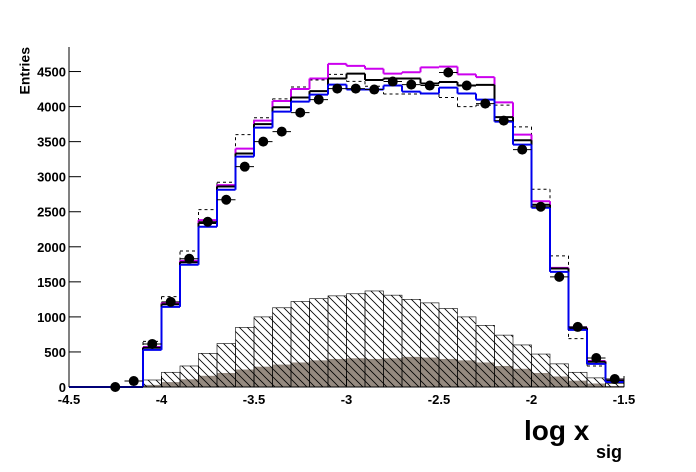 This screenshot has width=696, height=472. What do you see at coordinates (162, 399) in the screenshot?
I see `x-tick-label: -4` at bounding box center [162, 399].